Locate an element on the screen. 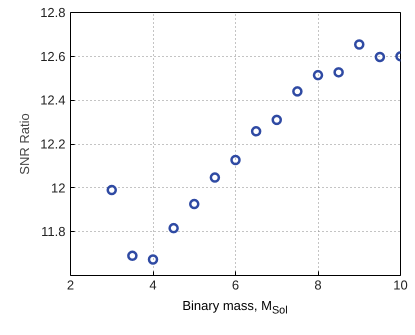 Image resolution: width=415 pixels, height=335 pixels. x-axis-title: Binary mass, M$_{Sol}$ is located at coordinates (235, 308).